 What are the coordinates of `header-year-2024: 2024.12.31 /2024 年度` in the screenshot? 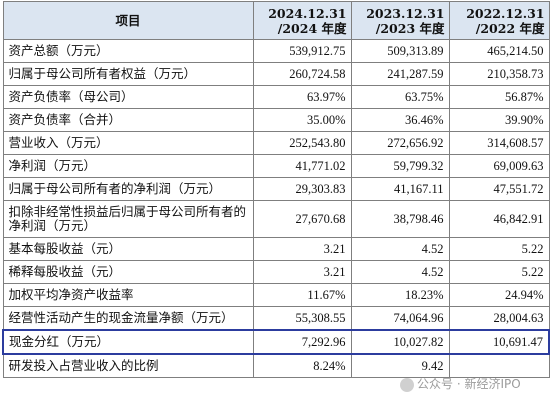 It's located at (302, 20).